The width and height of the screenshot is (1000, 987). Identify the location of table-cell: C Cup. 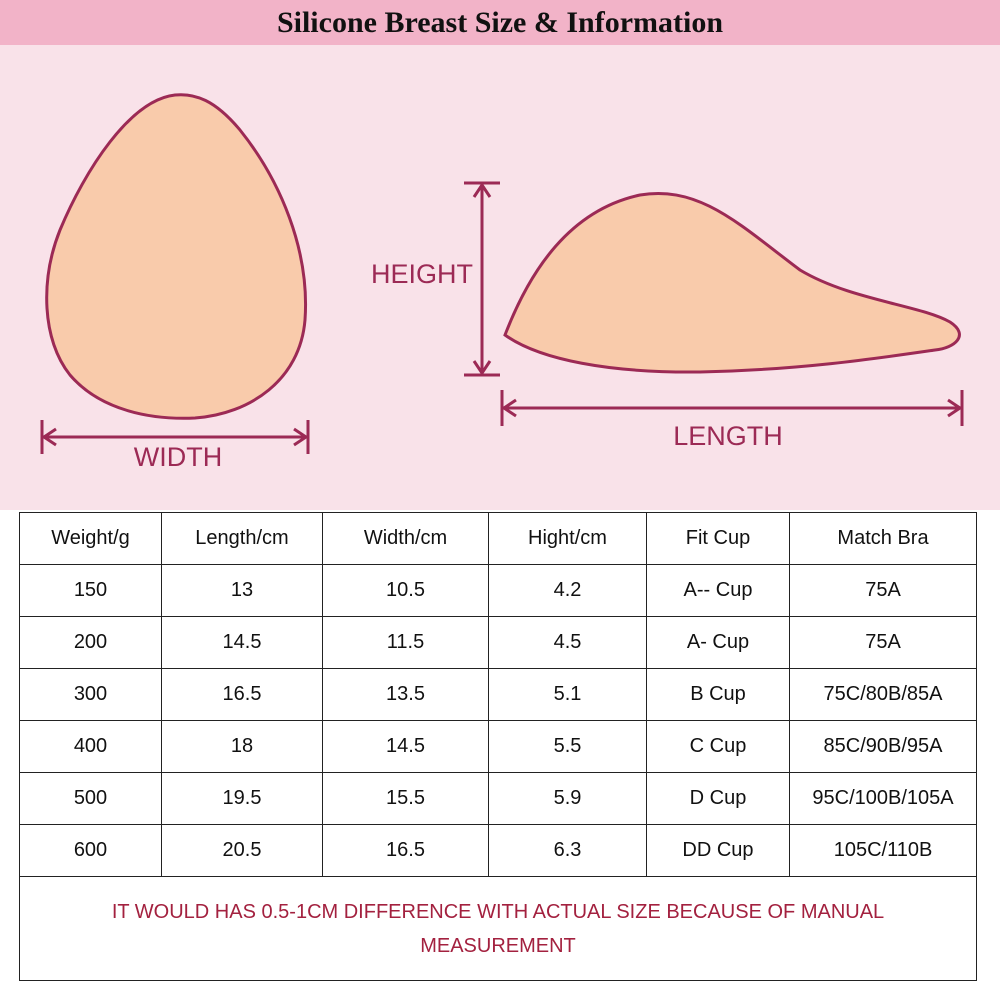
(718, 746).